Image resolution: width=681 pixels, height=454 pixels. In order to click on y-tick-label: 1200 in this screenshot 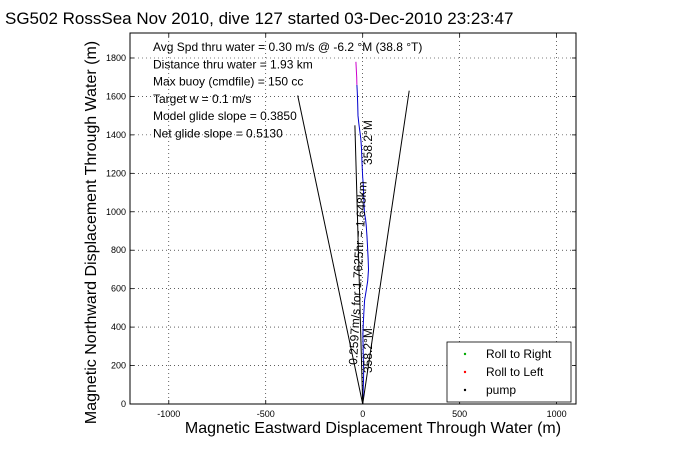, I will do `click(116, 173)`.